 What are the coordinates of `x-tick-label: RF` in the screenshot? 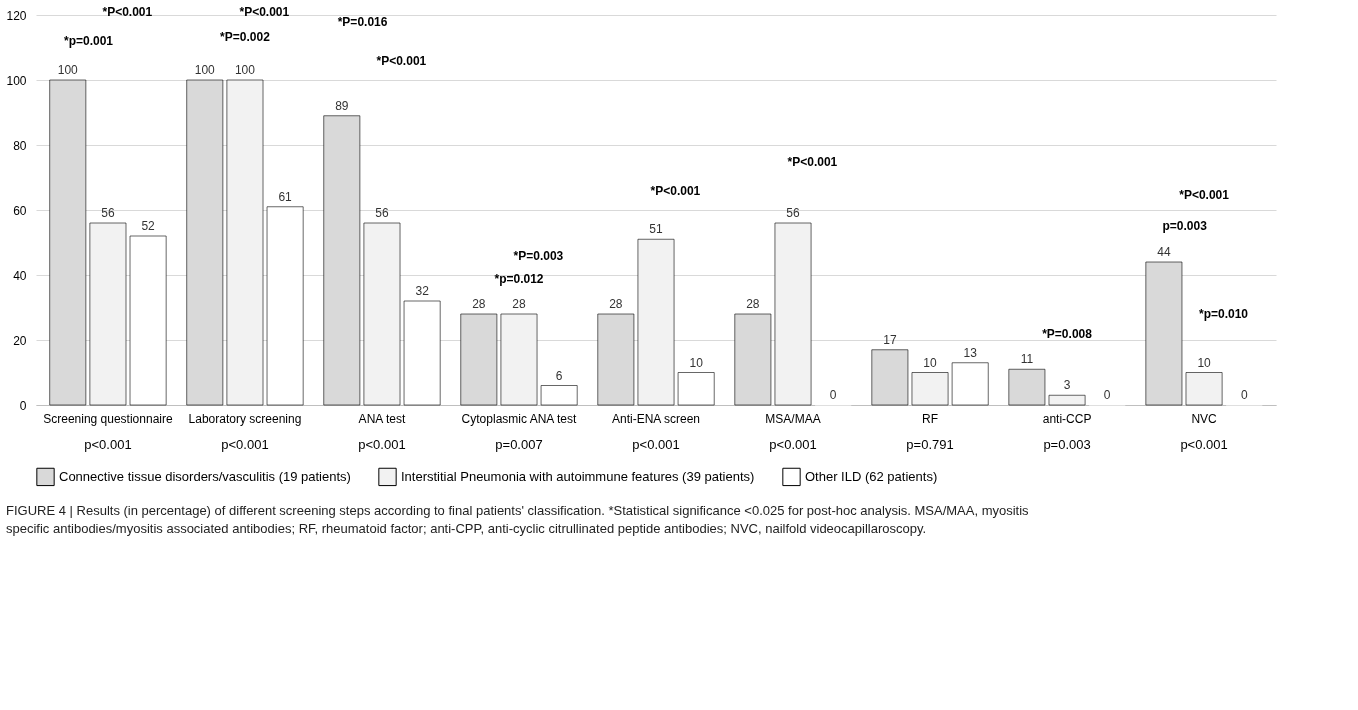 It's located at (930, 418).